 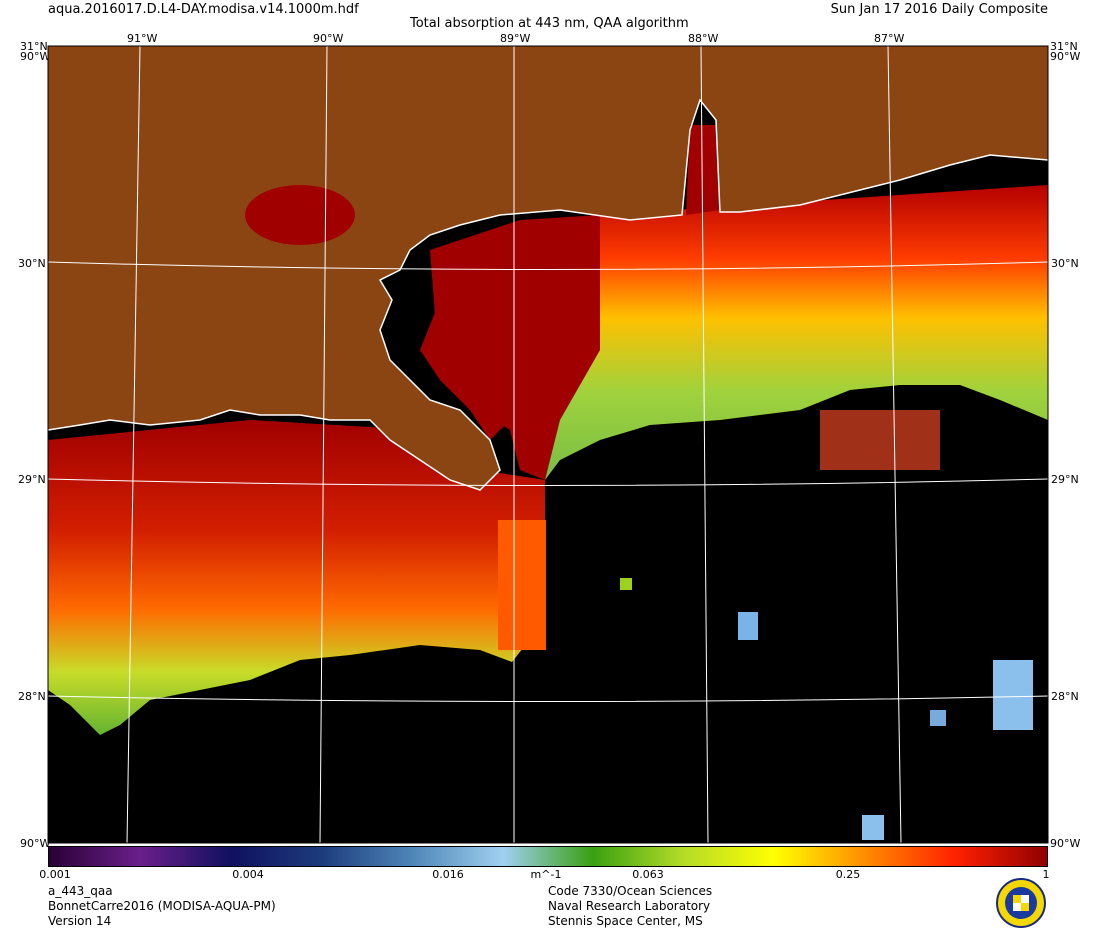 I want to click on variable-name: a_443_qaa, so click(x=80, y=891).